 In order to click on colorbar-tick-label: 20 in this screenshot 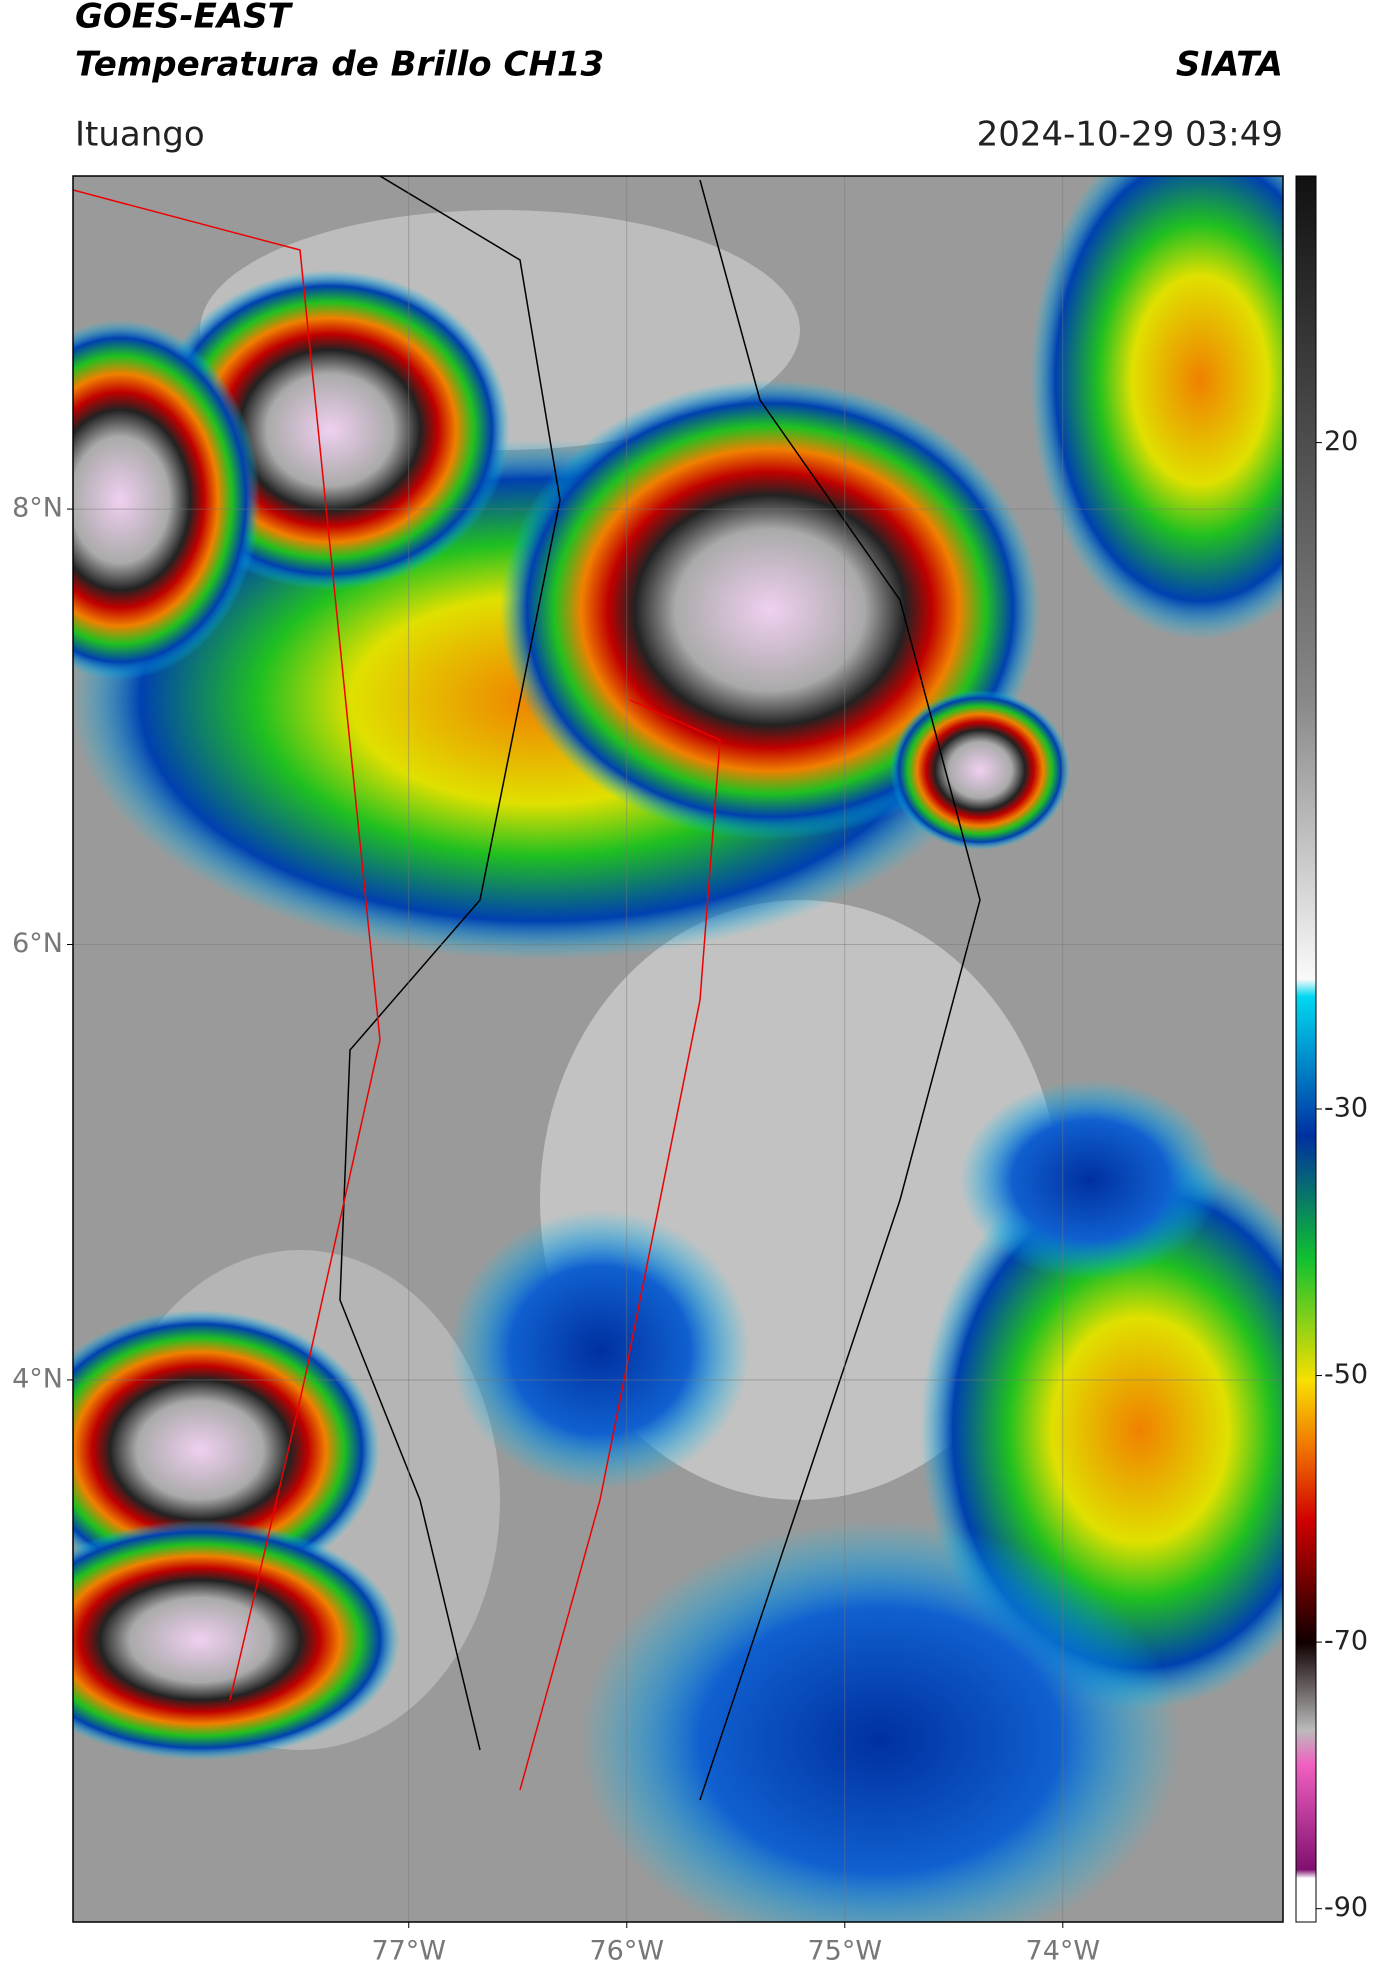, I will do `click(1341, 441)`.